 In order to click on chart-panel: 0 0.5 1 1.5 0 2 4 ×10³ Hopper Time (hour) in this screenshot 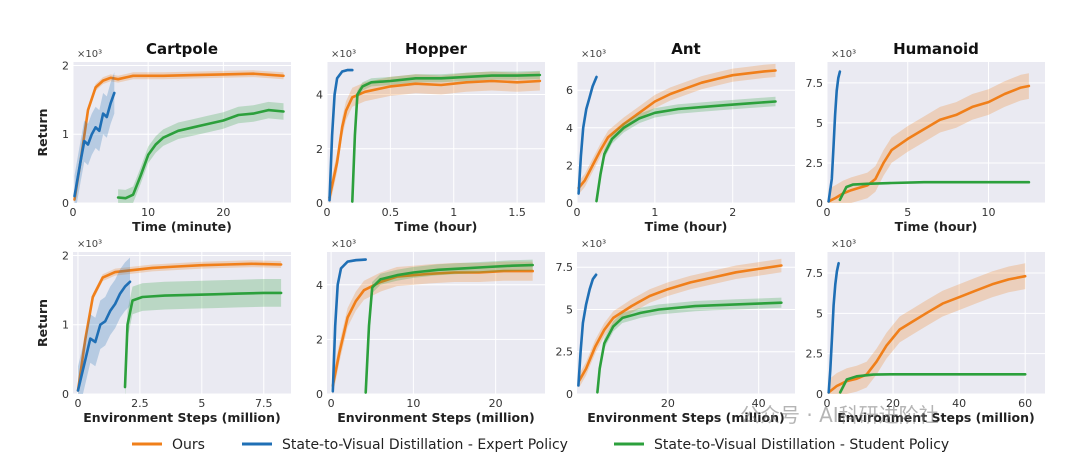, I will do `click(430, 137)`.